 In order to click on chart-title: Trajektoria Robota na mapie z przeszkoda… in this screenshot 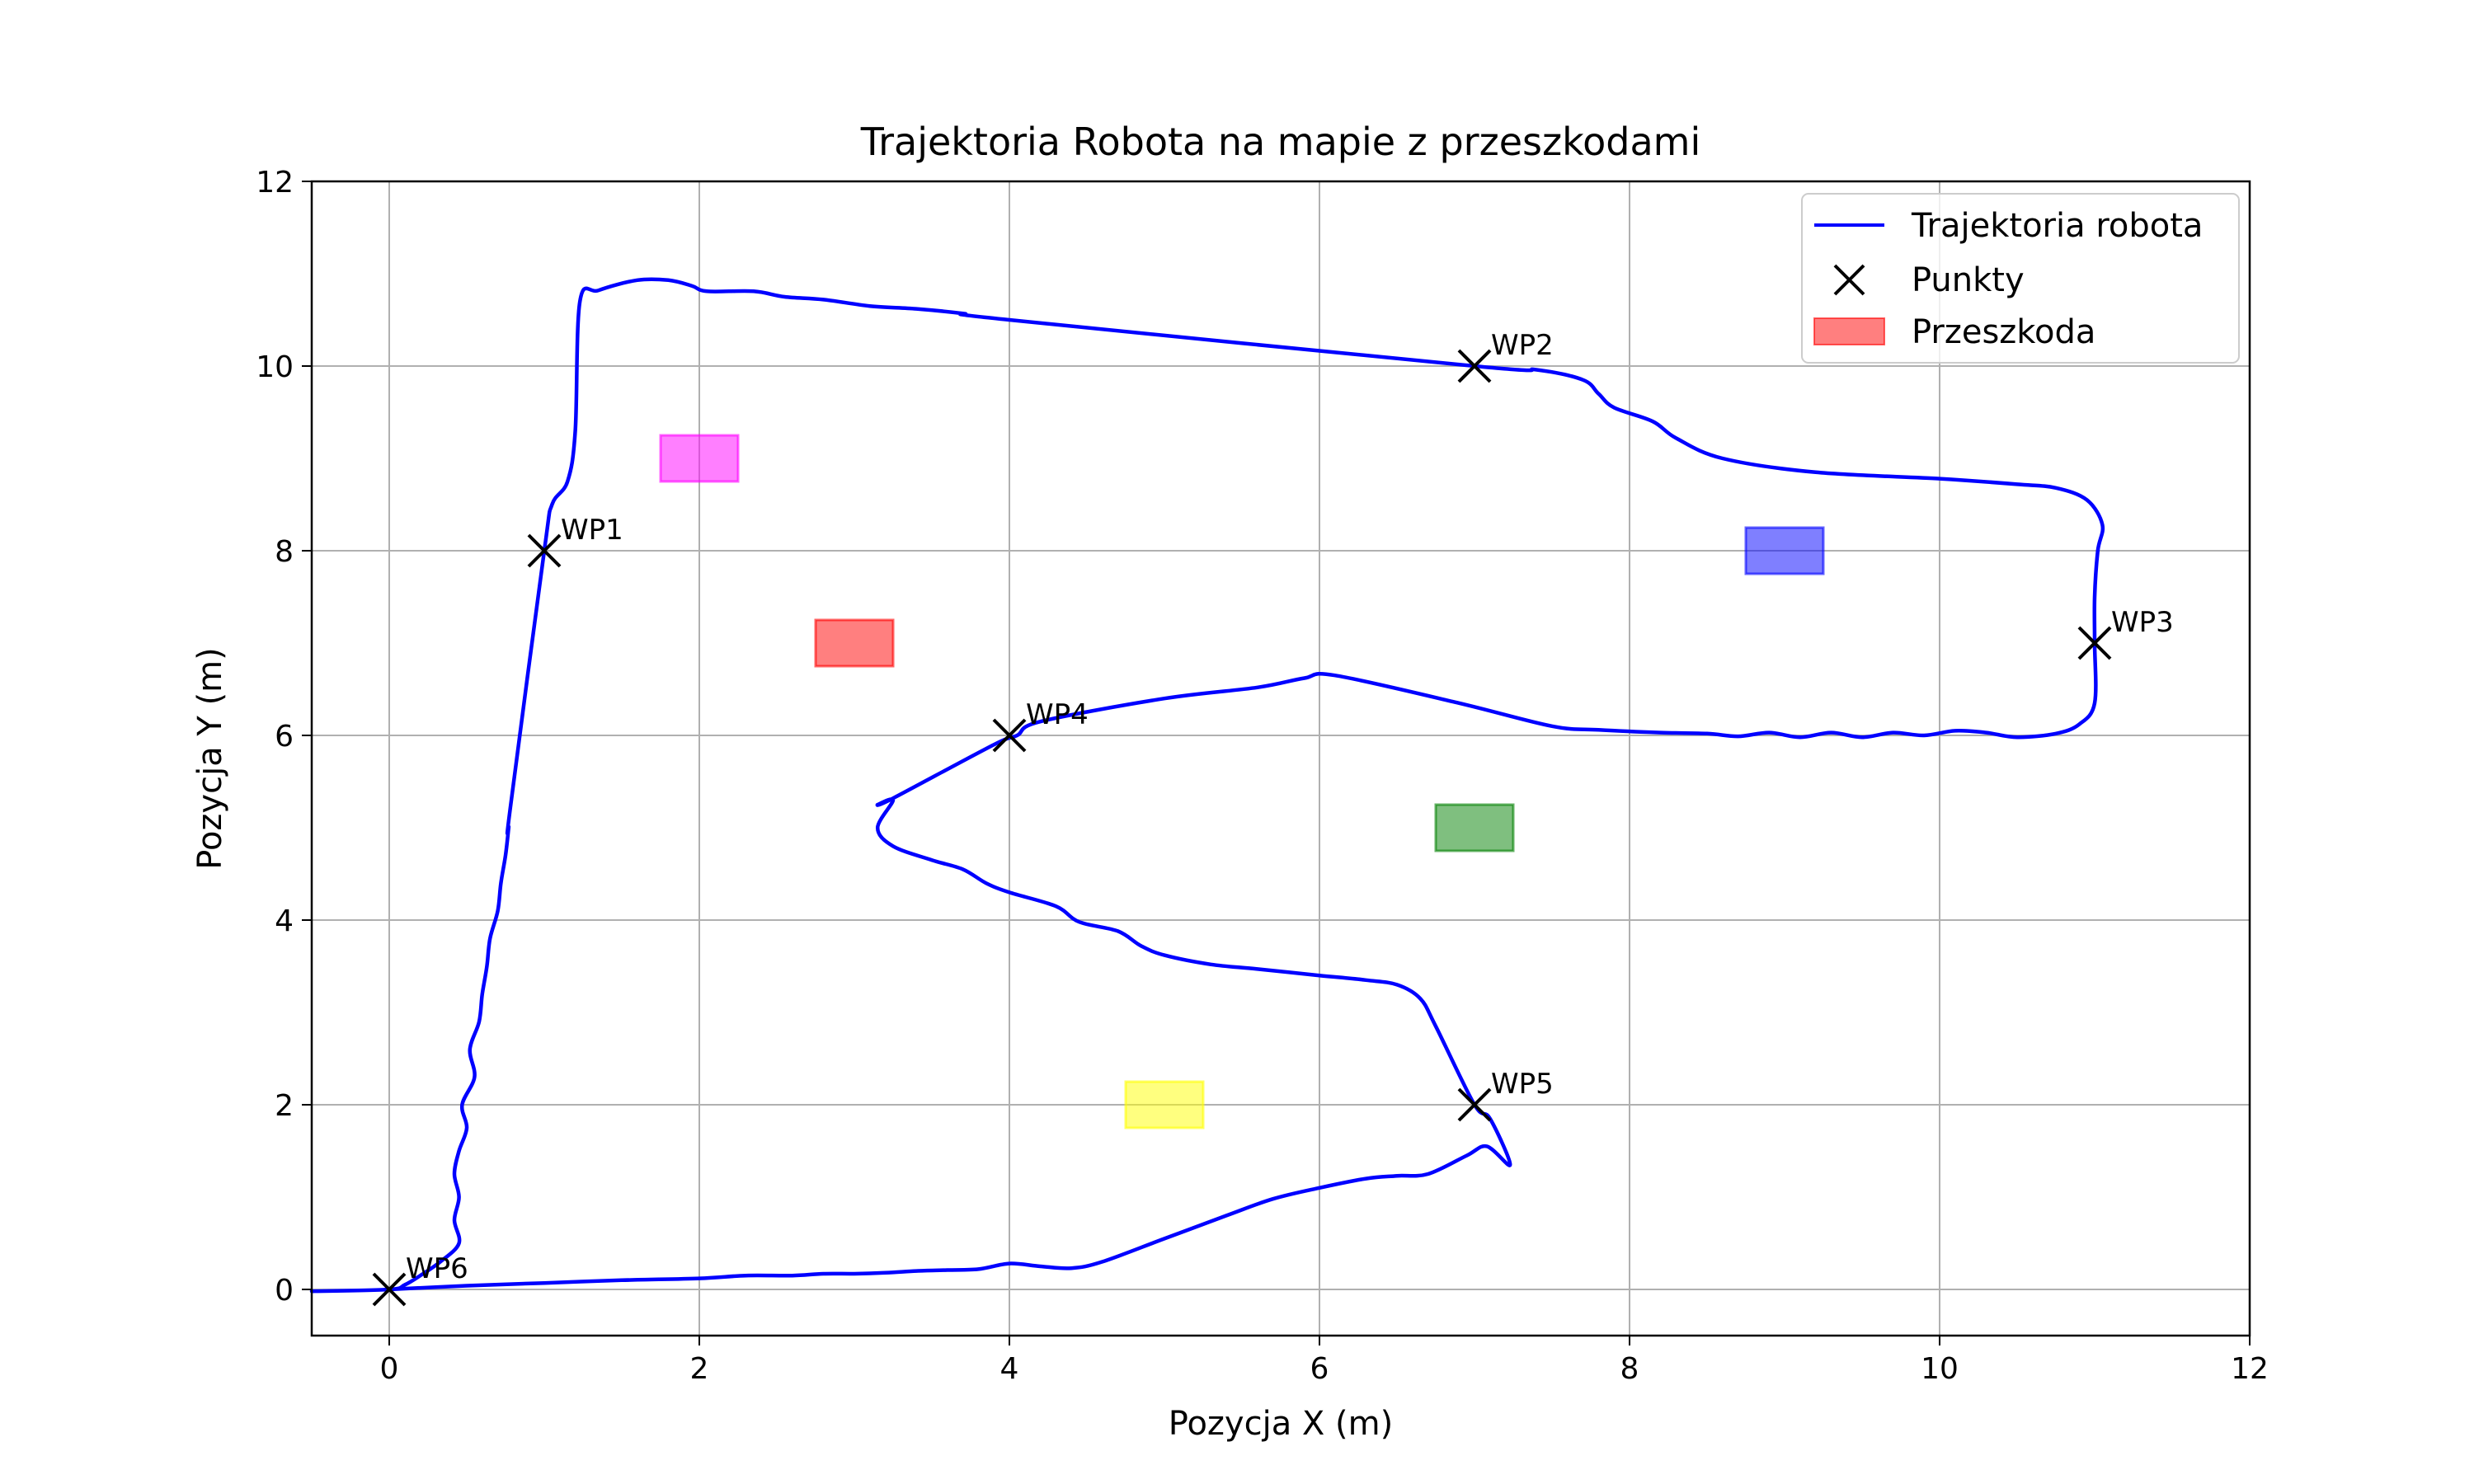, I will do `click(1280, 142)`.